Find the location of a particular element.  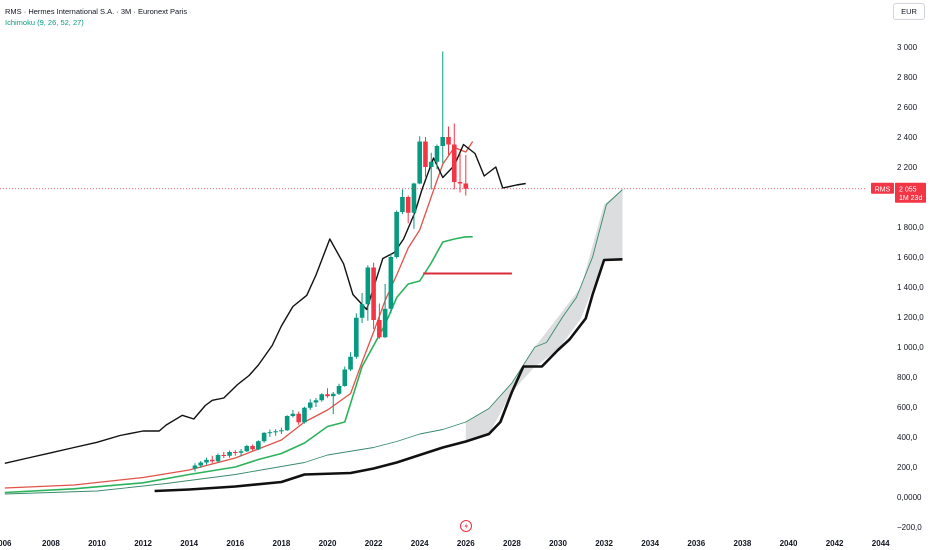

symbol-tag-text: RMS is located at coordinates (883, 189).